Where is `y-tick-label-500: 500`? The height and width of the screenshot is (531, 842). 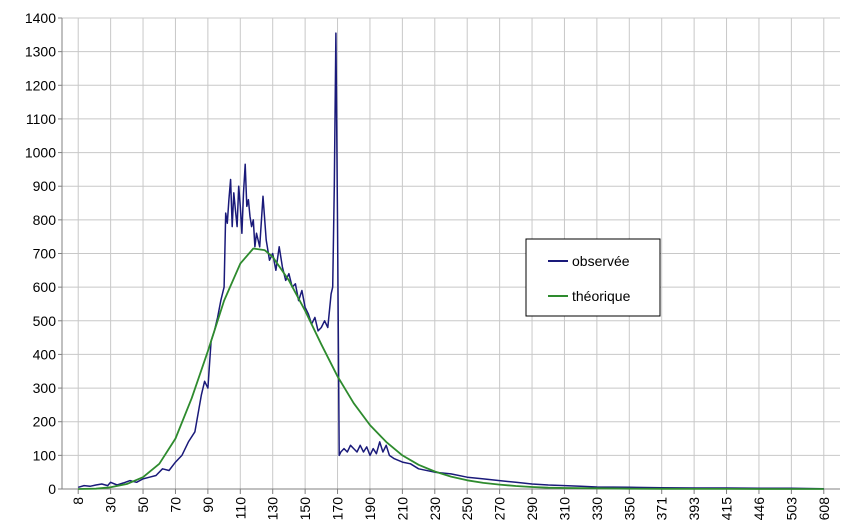 y-tick-label-500: 500 is located at coordinates (45, 321).